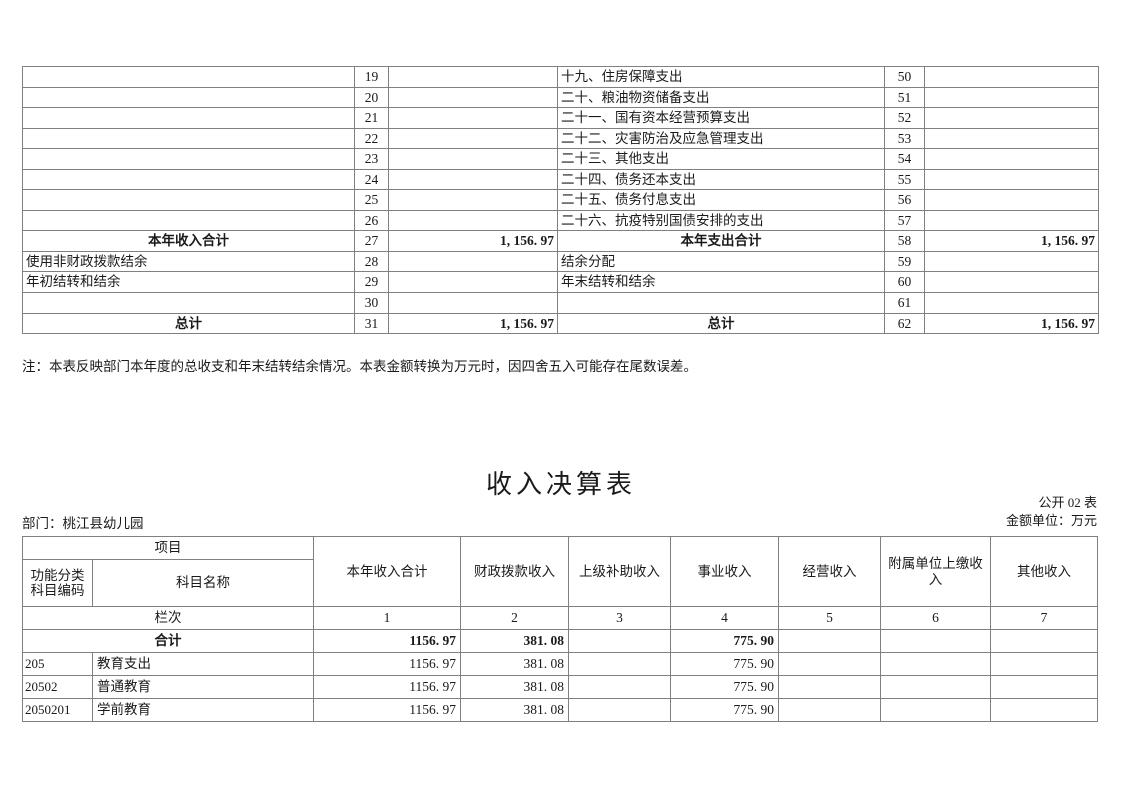  Describe the element at coordinates (371, 323) in the screenshot. I see `income-item-row-number: 31` at that location.